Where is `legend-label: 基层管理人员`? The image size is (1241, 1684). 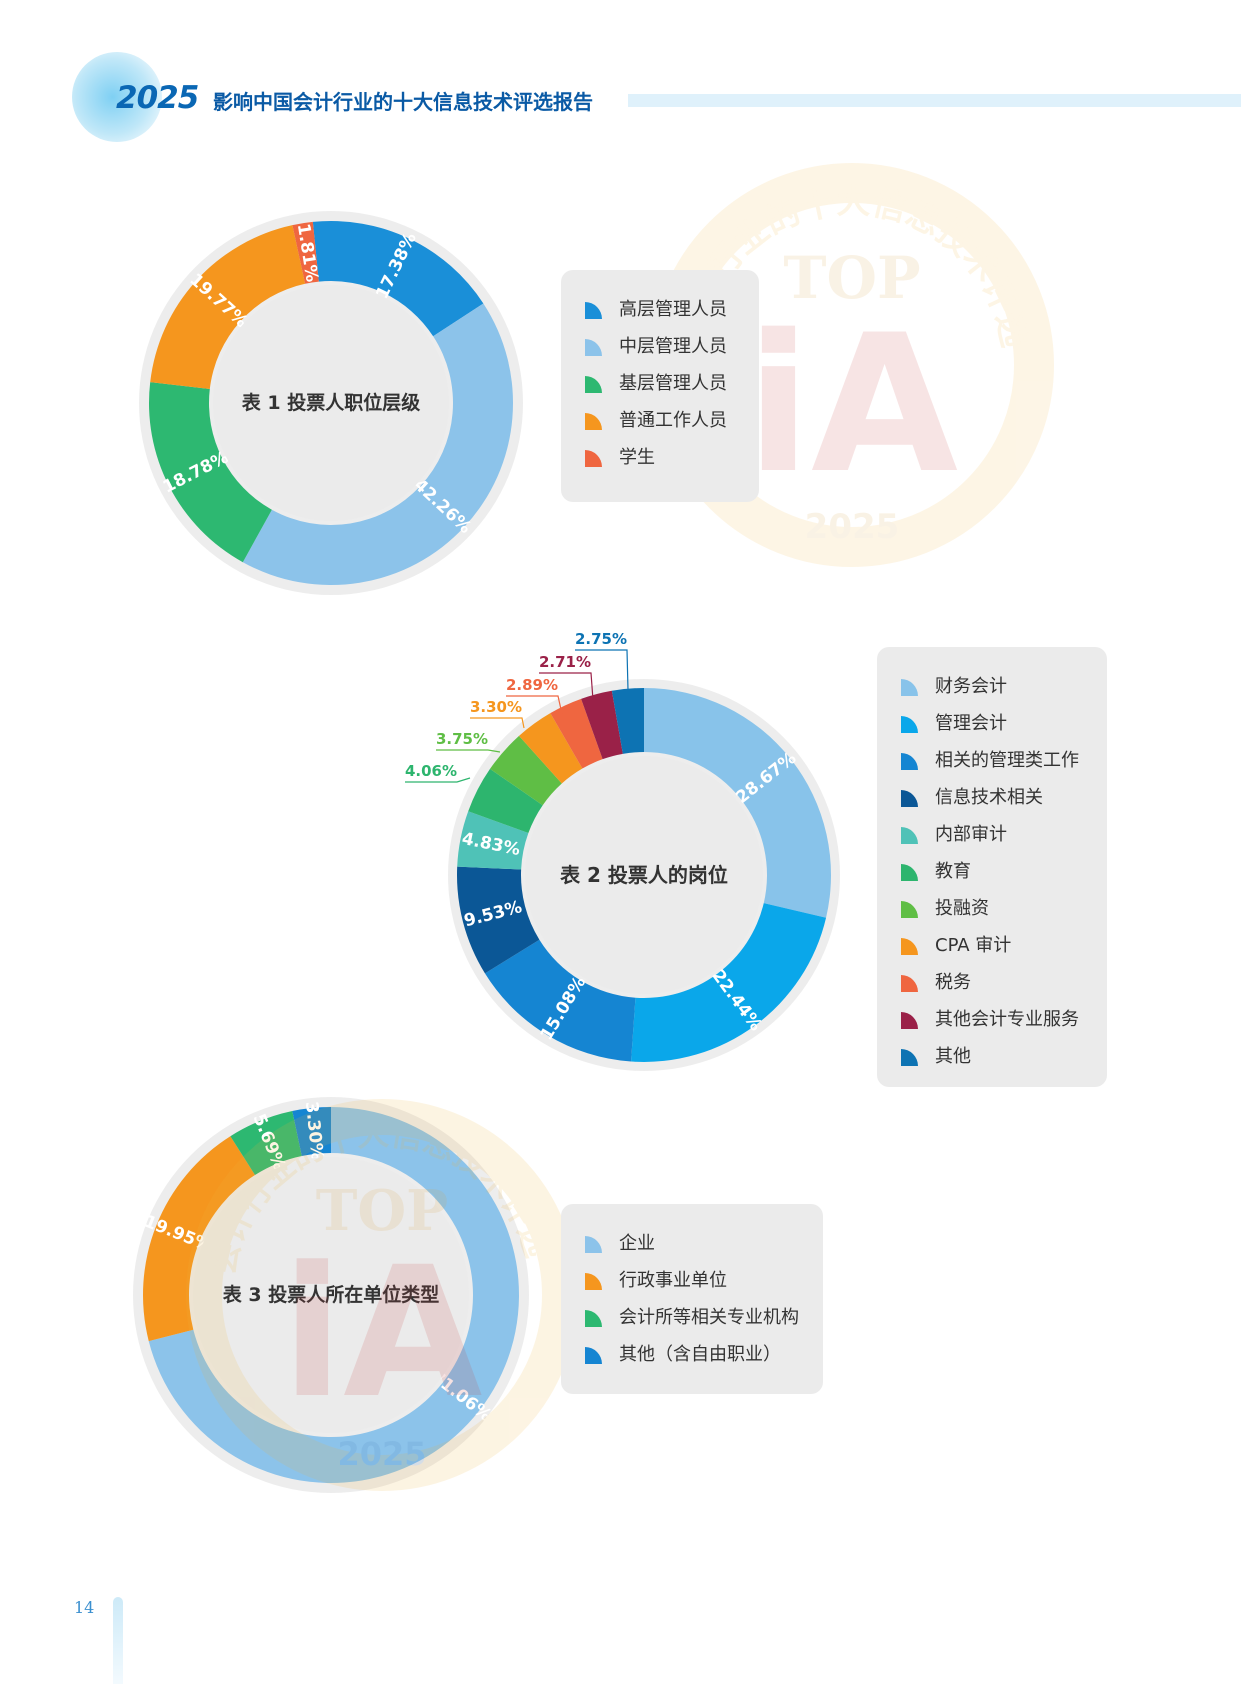
legend-label: 基层管理人员 is located at coordinates (673, 383).